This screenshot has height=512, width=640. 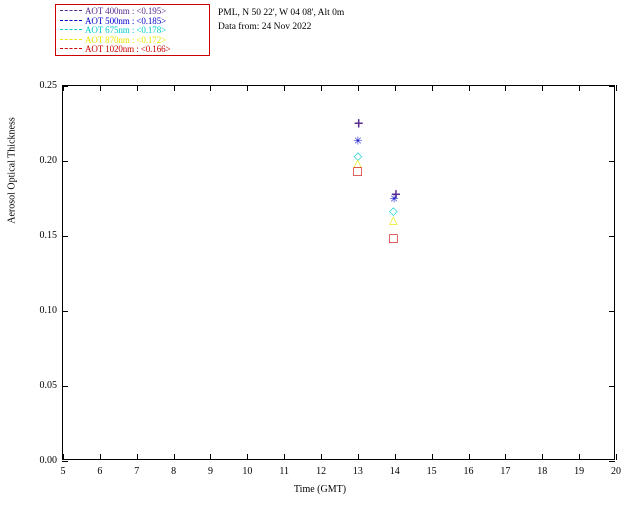 I want to click on x-tick-label: 16, so click(x=468, y=471).